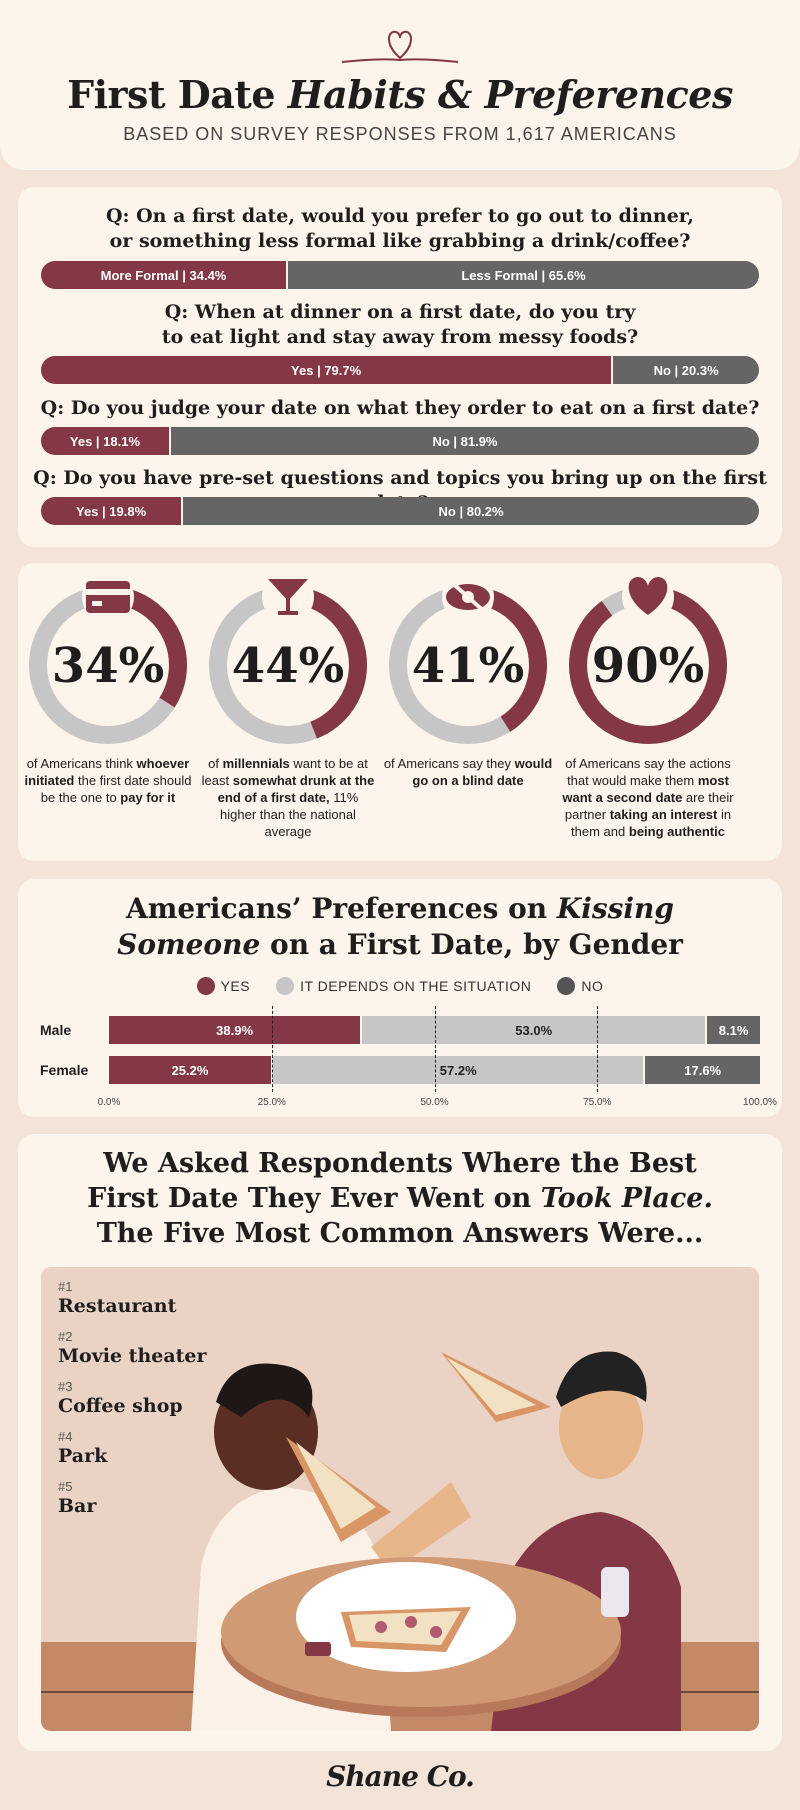  I want to click on rank-number: #3, so click(65, 1386).